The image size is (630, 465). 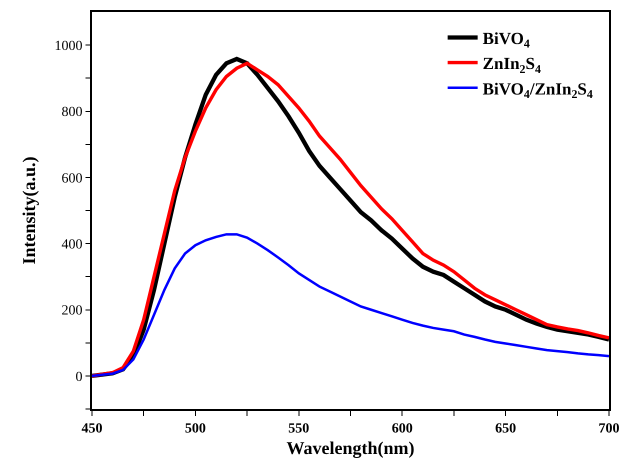 I want to click on legend-label: ZnIn$_{2}$S$_{4}$, so click(x=511, y=65).